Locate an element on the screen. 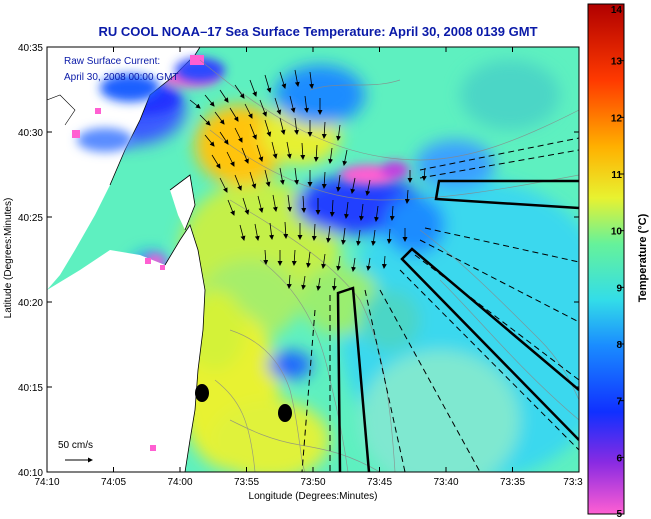 This screenshot has height=519, width=651. x-tick-label: 74:10 is located at coordinates (46, 482).